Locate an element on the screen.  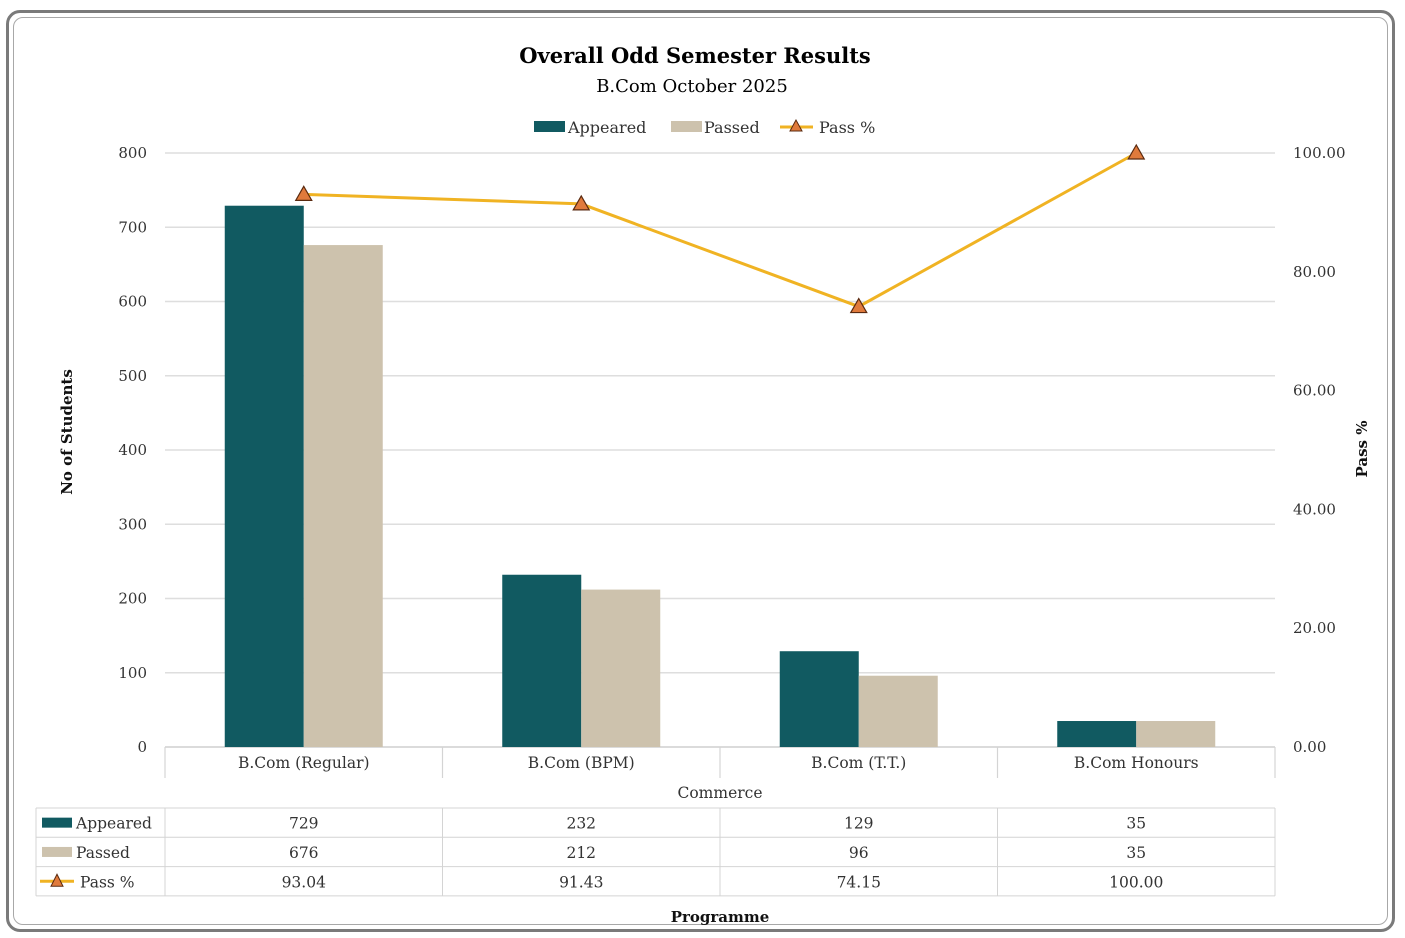
legend-swatch-appeared is located at coordinates (549, 126).